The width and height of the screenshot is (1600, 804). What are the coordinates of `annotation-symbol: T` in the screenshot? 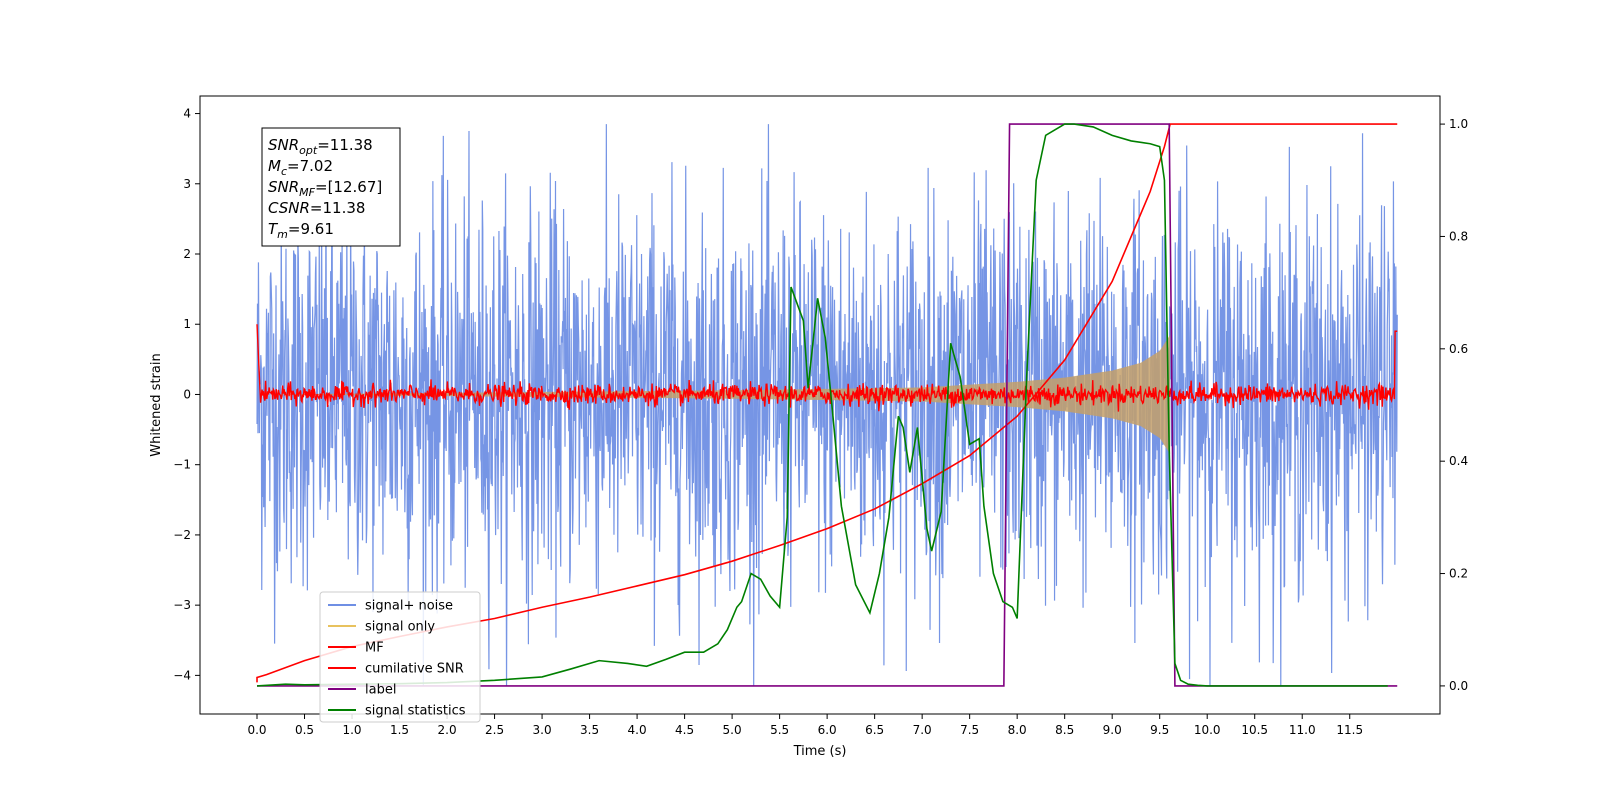 It's located at (273, 229).